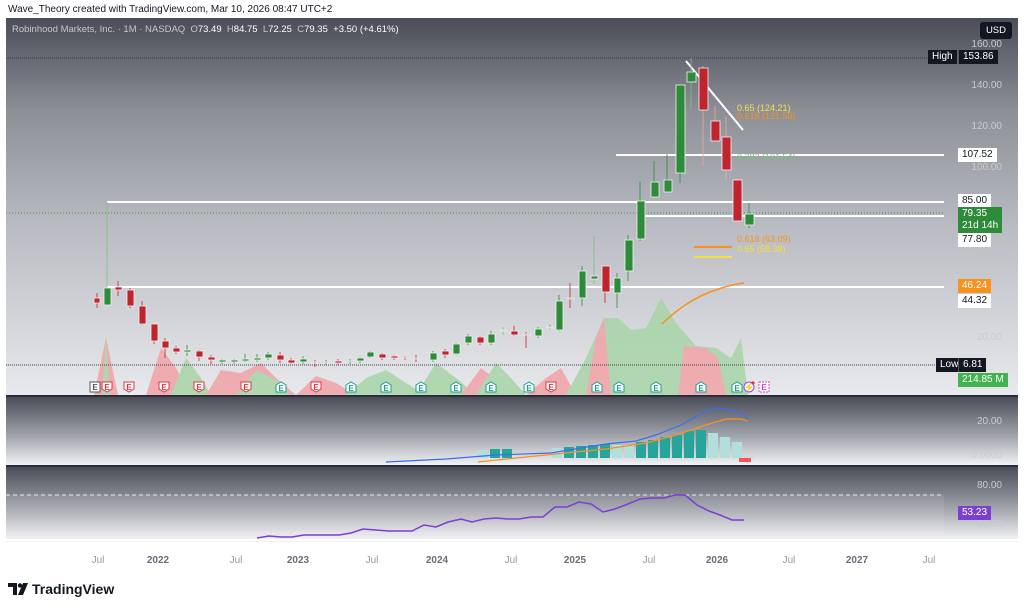 The image size is (1024, 611). I want to click on time-tick: 2023, so click(298, 560).